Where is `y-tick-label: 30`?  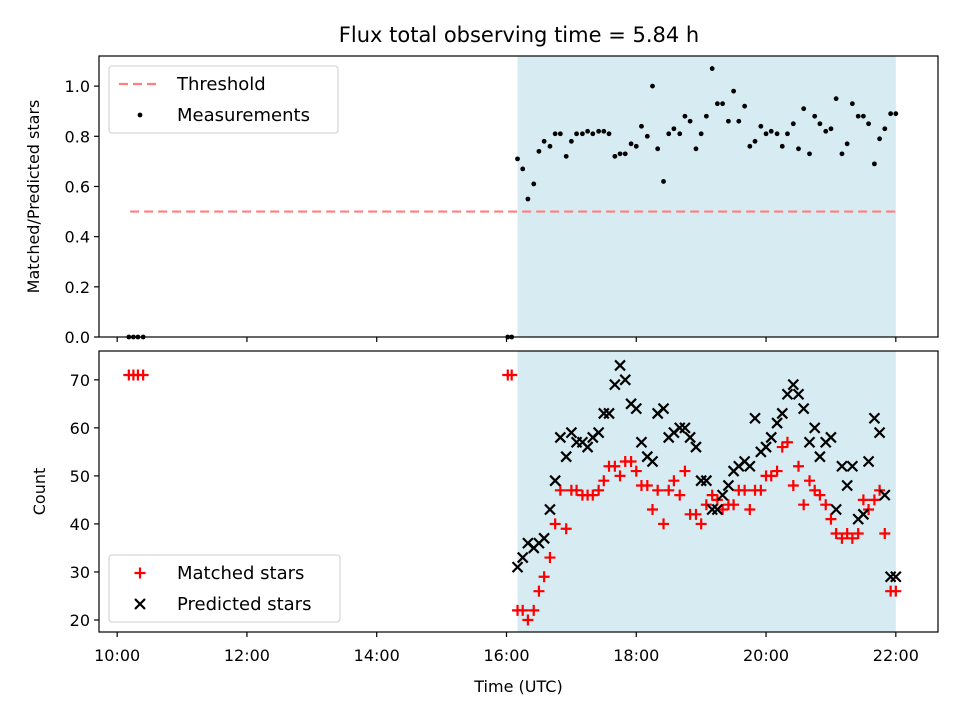 y-tick-label: 30 is located at coordinates (80, 572).